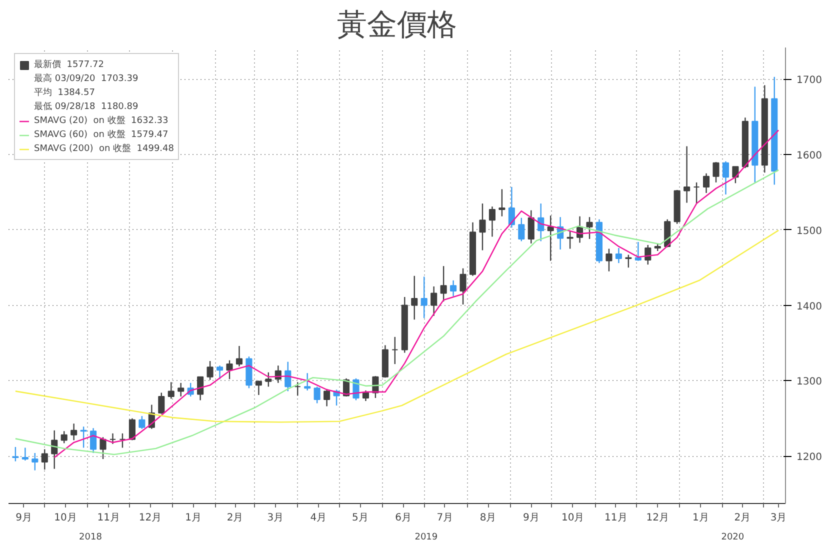  Describe the element at coordinates (69, 64) in the screenshot. I see `legend-label: 最新價 1577.72` at that location.